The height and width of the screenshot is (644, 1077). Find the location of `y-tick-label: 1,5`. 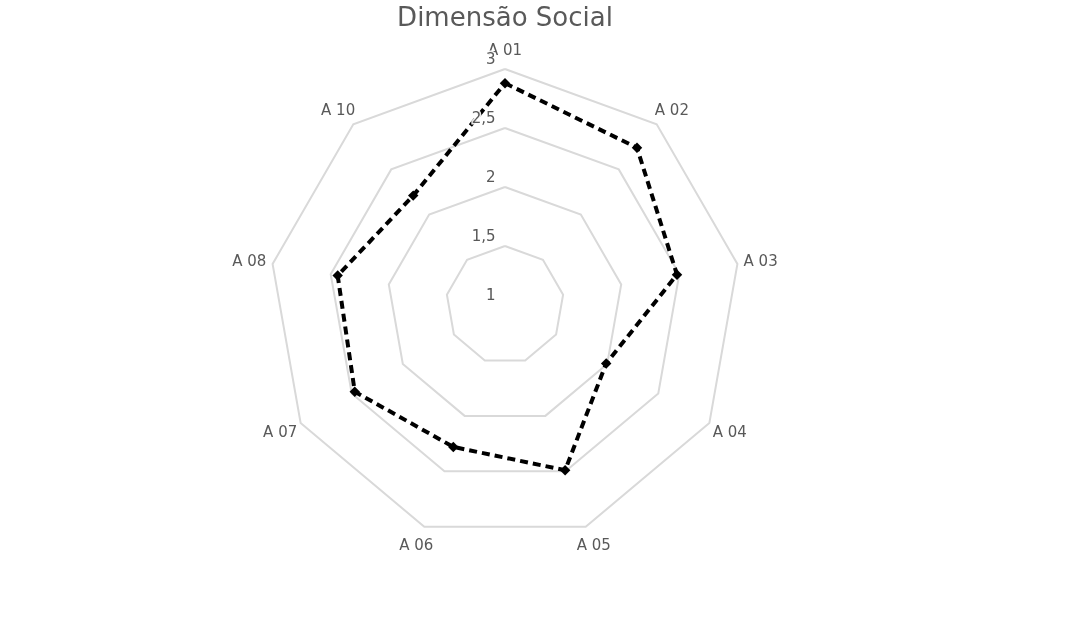

y-tick-label: 1,5 is located at coordinates (483, 235).